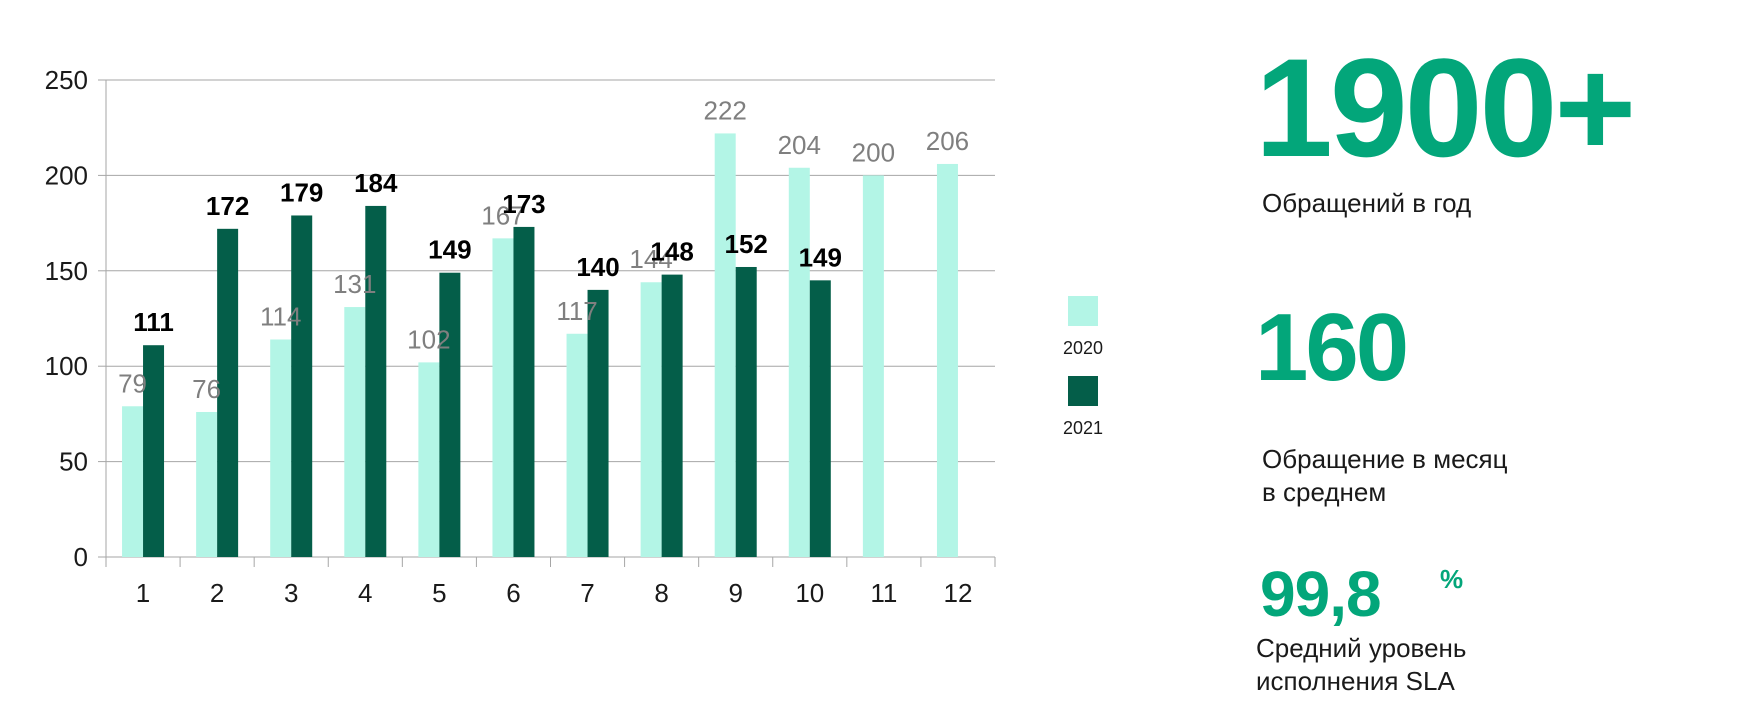 This screenshot has width=1749, height=720. I want to click on legend-label-2021: 2021, so click(1083, 428).